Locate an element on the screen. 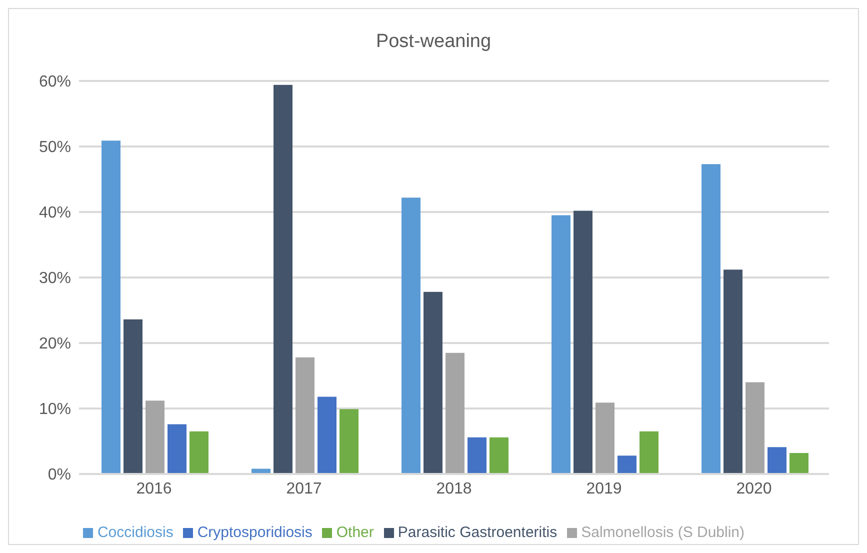 The image size is (867, 553). x-tick-label: 2018 is located at coordinates (454, 489).